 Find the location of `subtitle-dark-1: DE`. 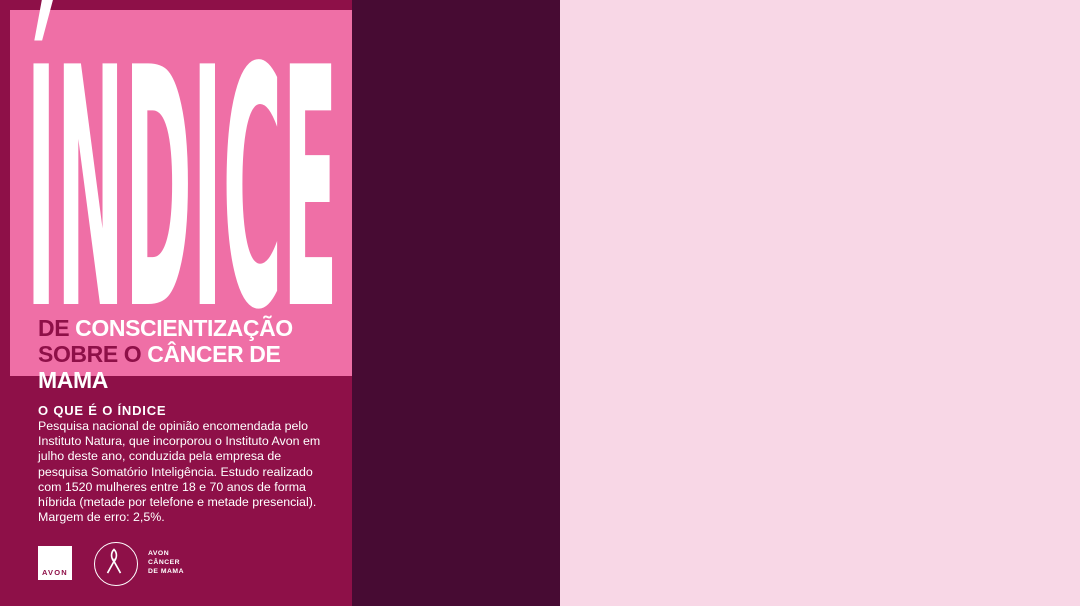

subtitle-dark-1: DE is located at coordinates (57, 328).